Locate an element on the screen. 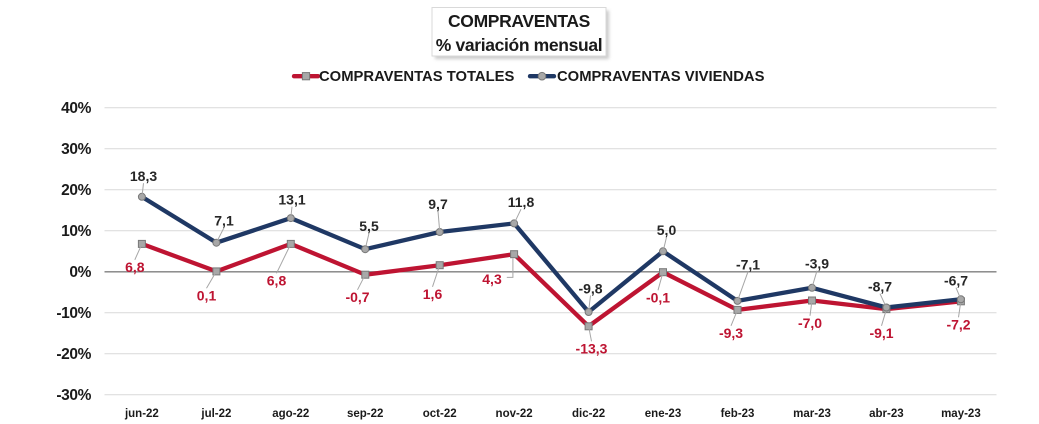  svg-text: dic-22 is located at coordinates (588, 414).